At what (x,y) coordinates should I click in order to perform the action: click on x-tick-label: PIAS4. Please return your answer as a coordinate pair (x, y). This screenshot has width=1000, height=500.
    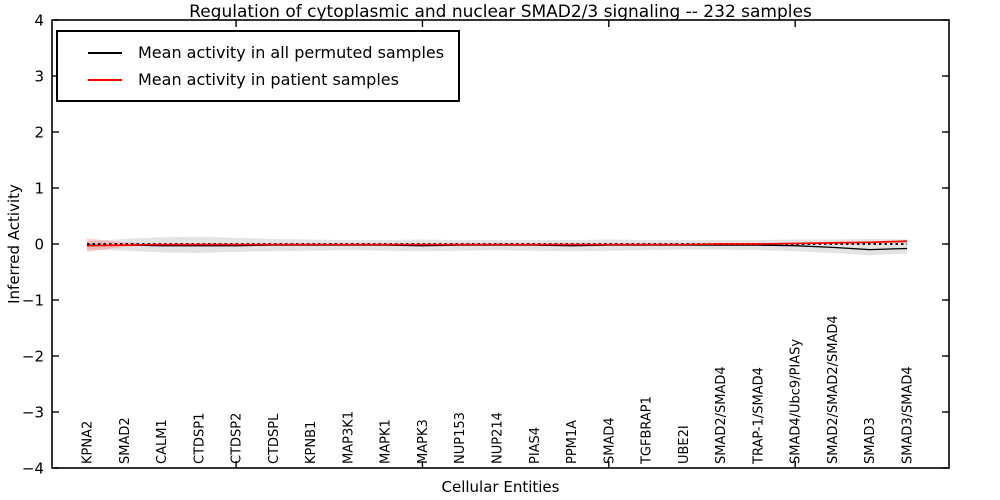
    Looking at the image, I should click on (535, 445).